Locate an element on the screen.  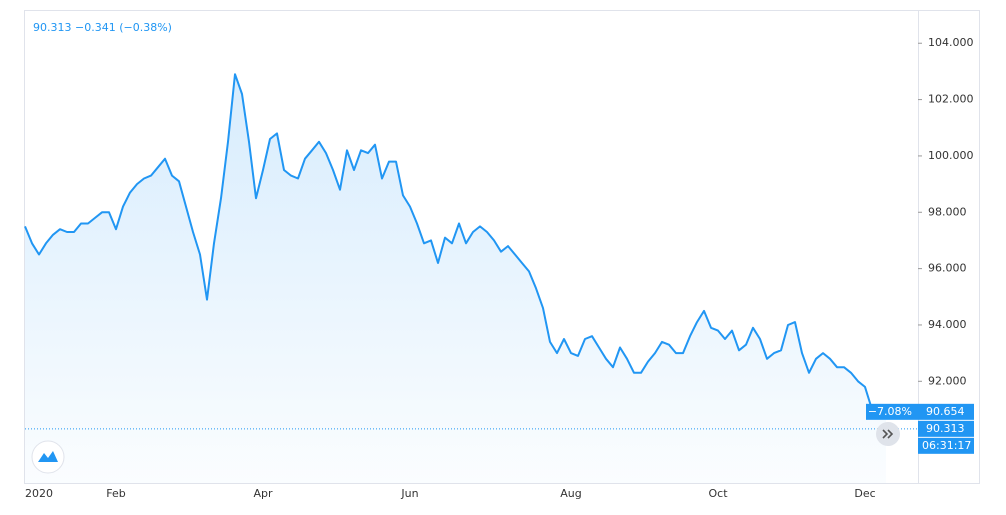
scroll-button is located at coordinates (888, 434).